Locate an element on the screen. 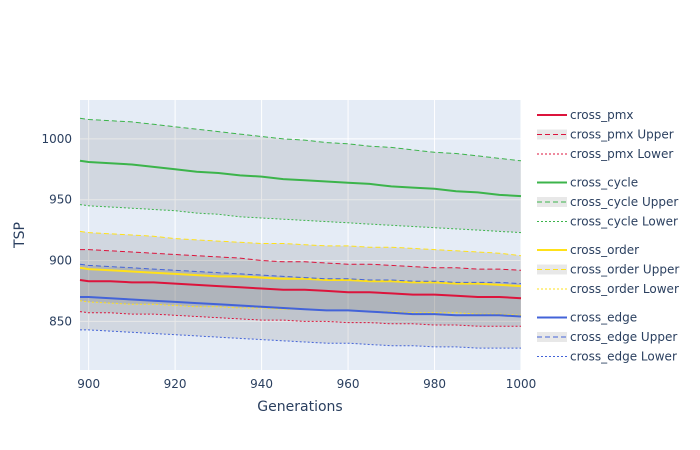 Image resolution: width=700 pixels, height=450 pixels. cross_pmx-lower-line is located at coordinates (300, 319).